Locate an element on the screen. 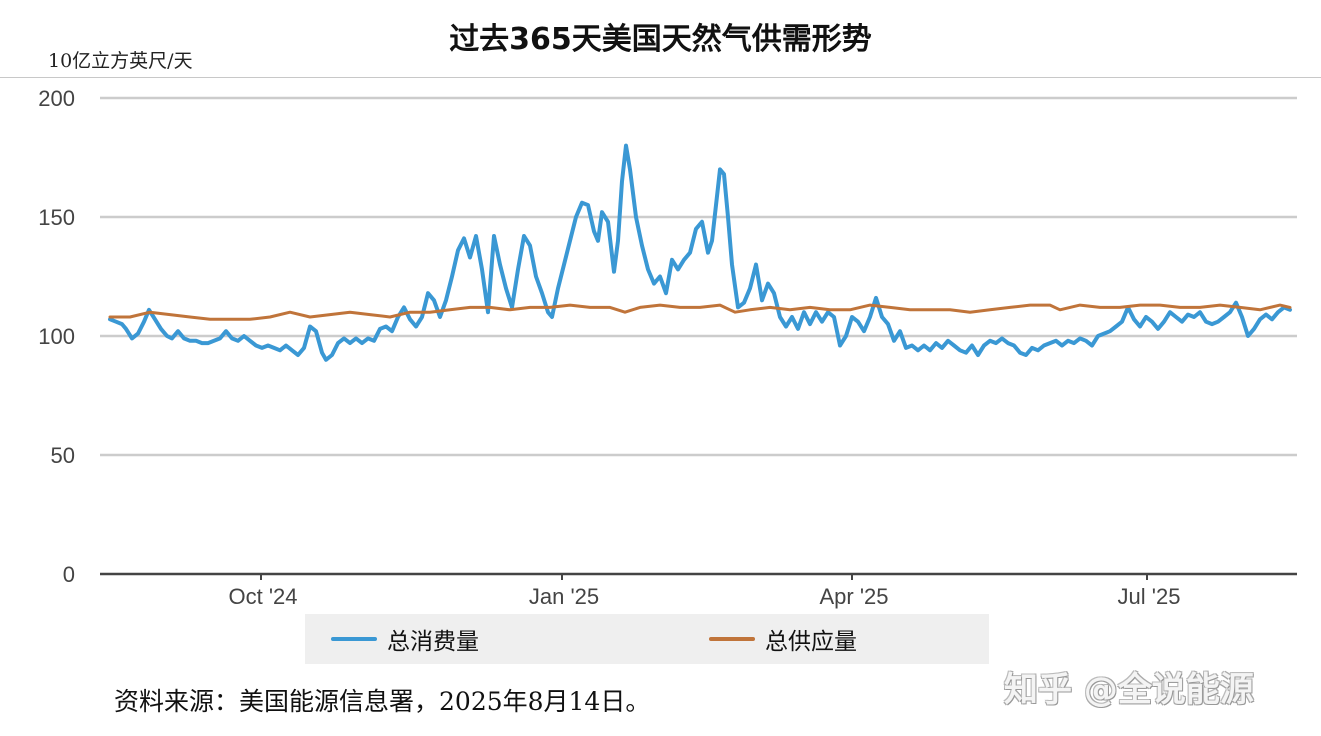 Image resolution: width=1321 pixels, height=736 pixels. legend-label-supply: 总供应量 is located at coordinates (811, 642).